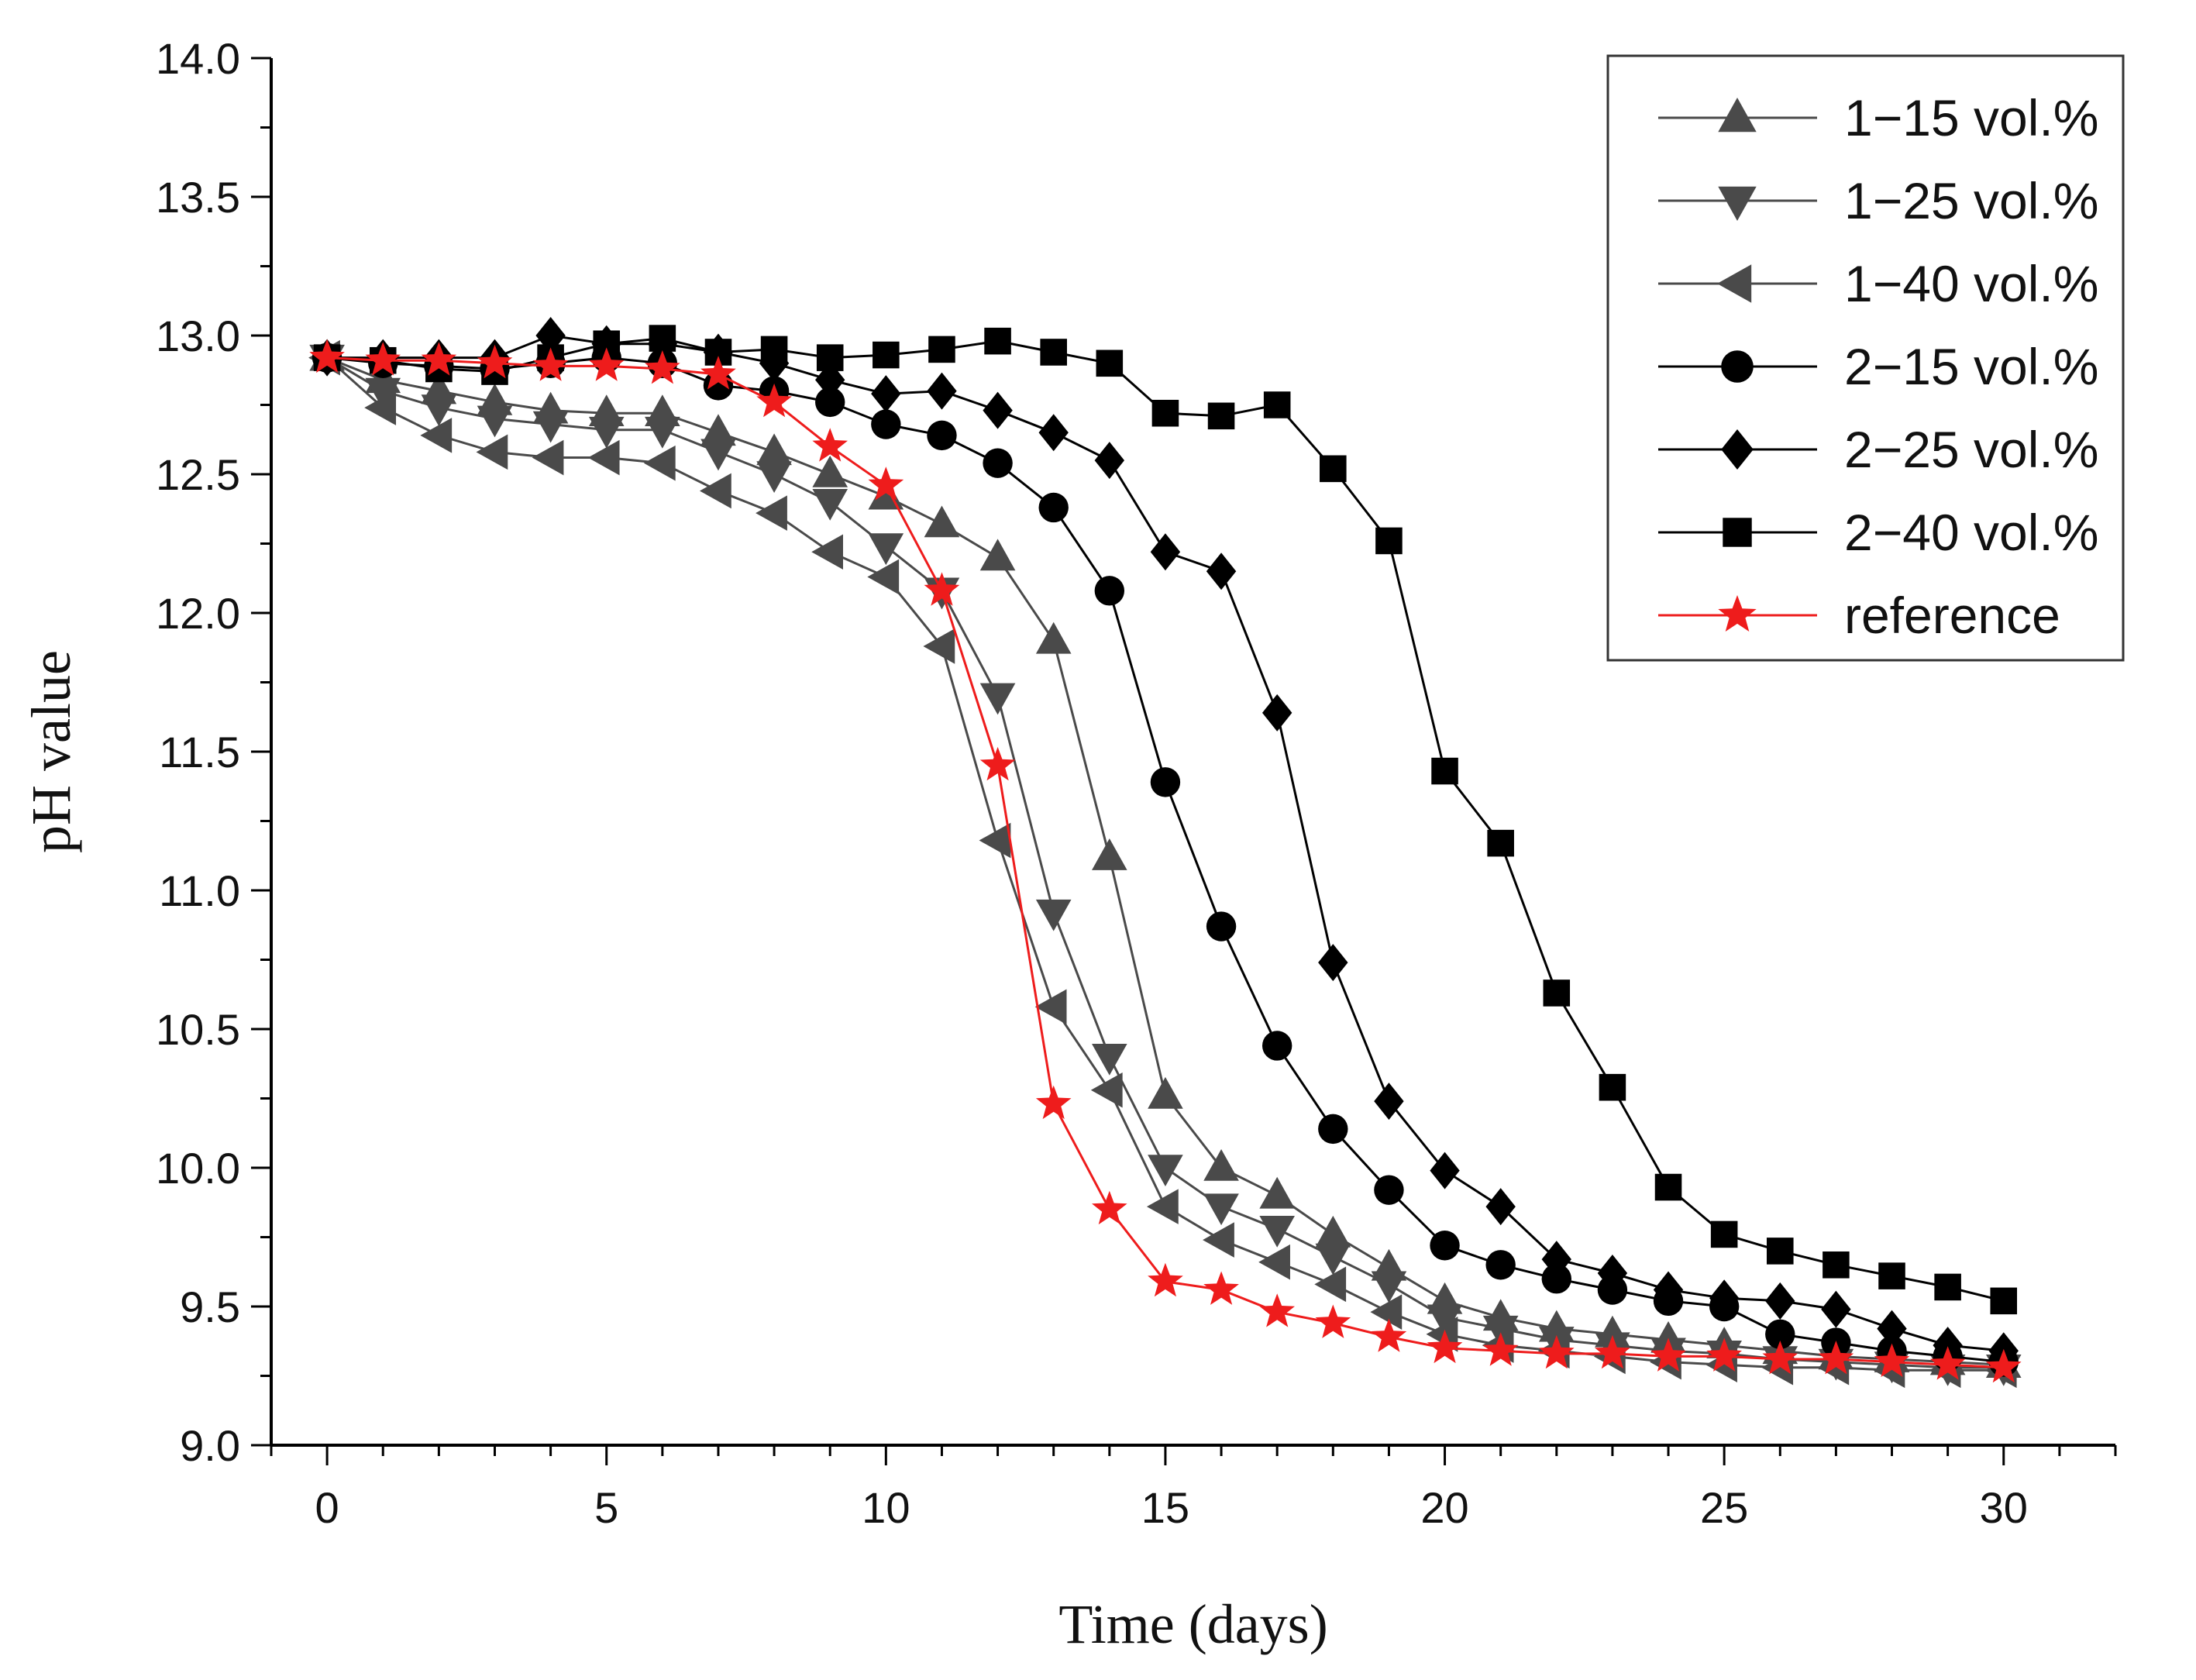 The width and height of the screenshot is (2196, 1680). Describe the element at coordinates (198, 614) in the screenshot. I see `y-tick-label: 12.0` at that location.